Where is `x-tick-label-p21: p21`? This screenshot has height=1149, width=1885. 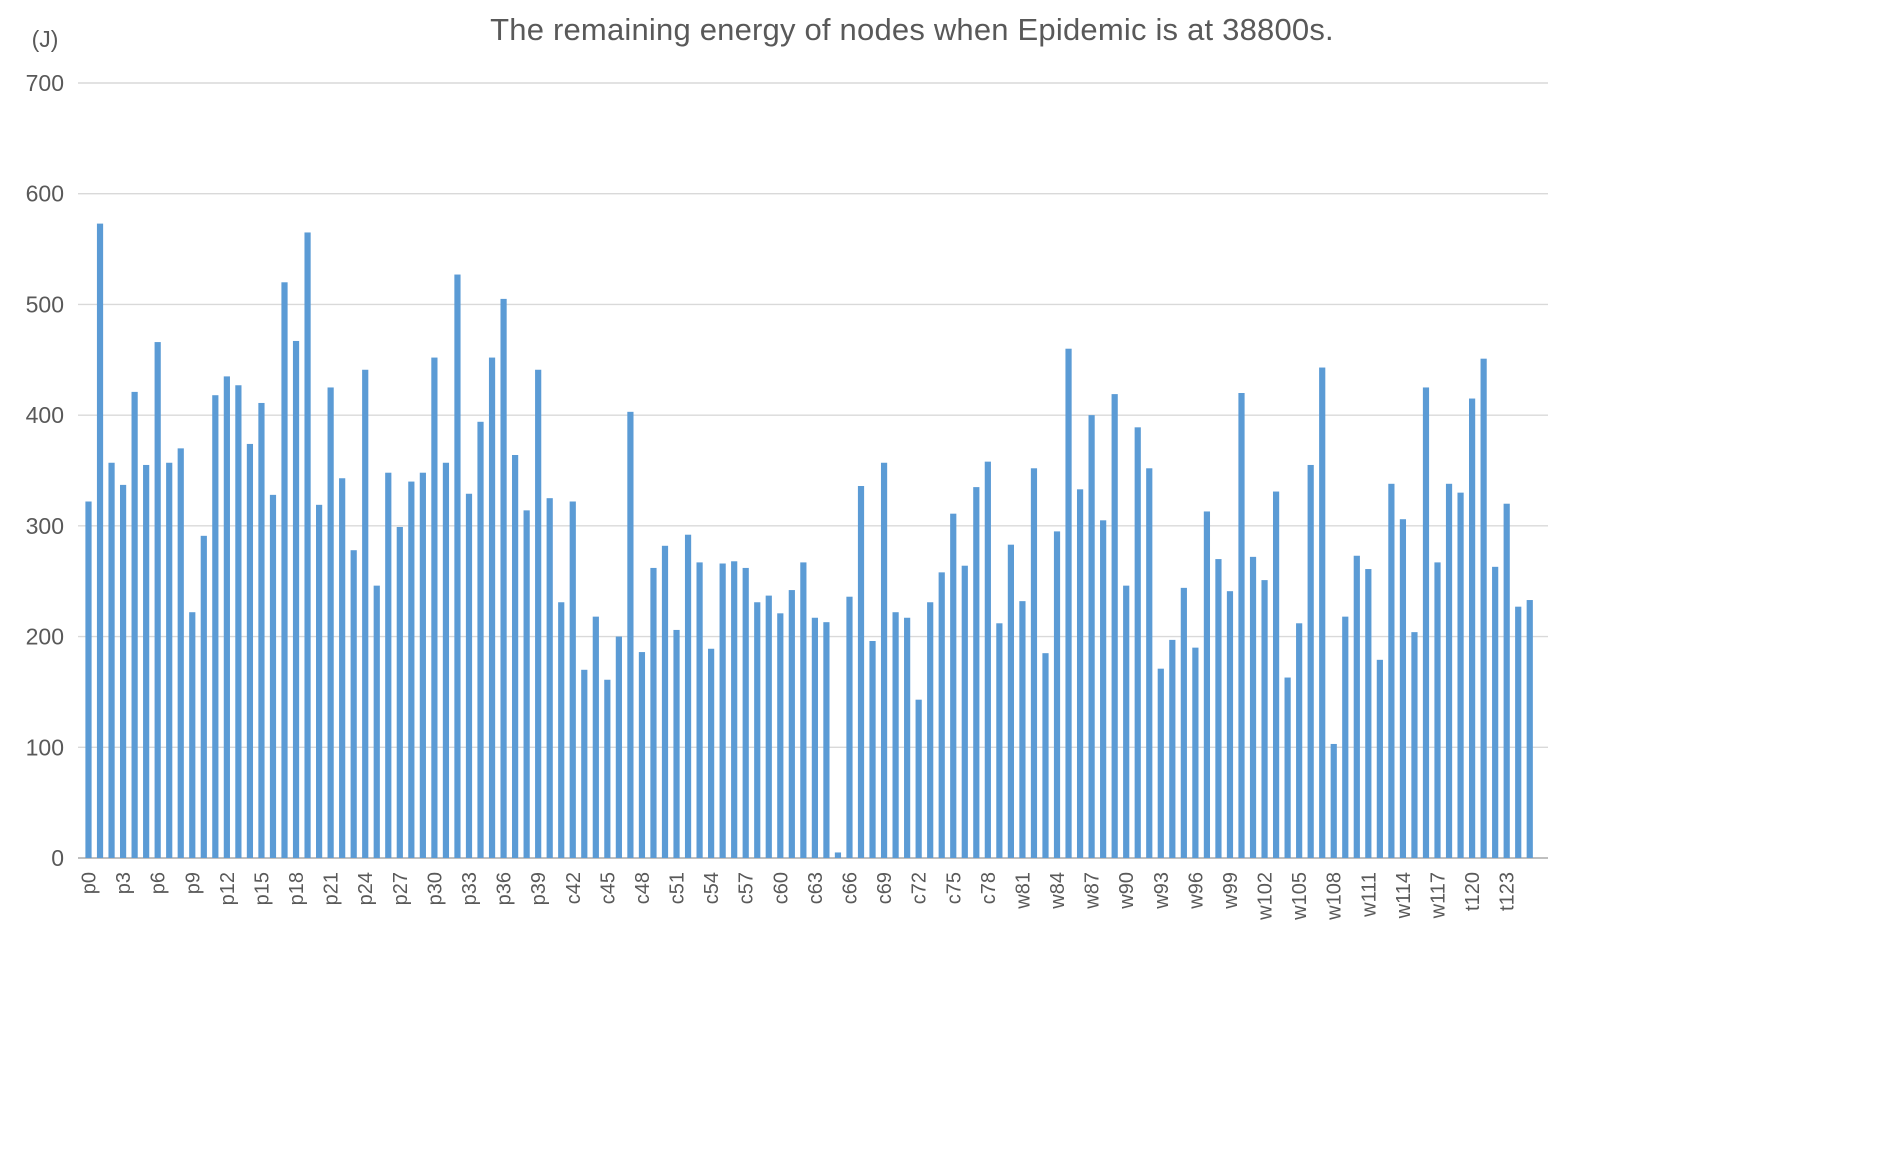
x-tick-label-p21: p21 is located at coordinates (332, 888).